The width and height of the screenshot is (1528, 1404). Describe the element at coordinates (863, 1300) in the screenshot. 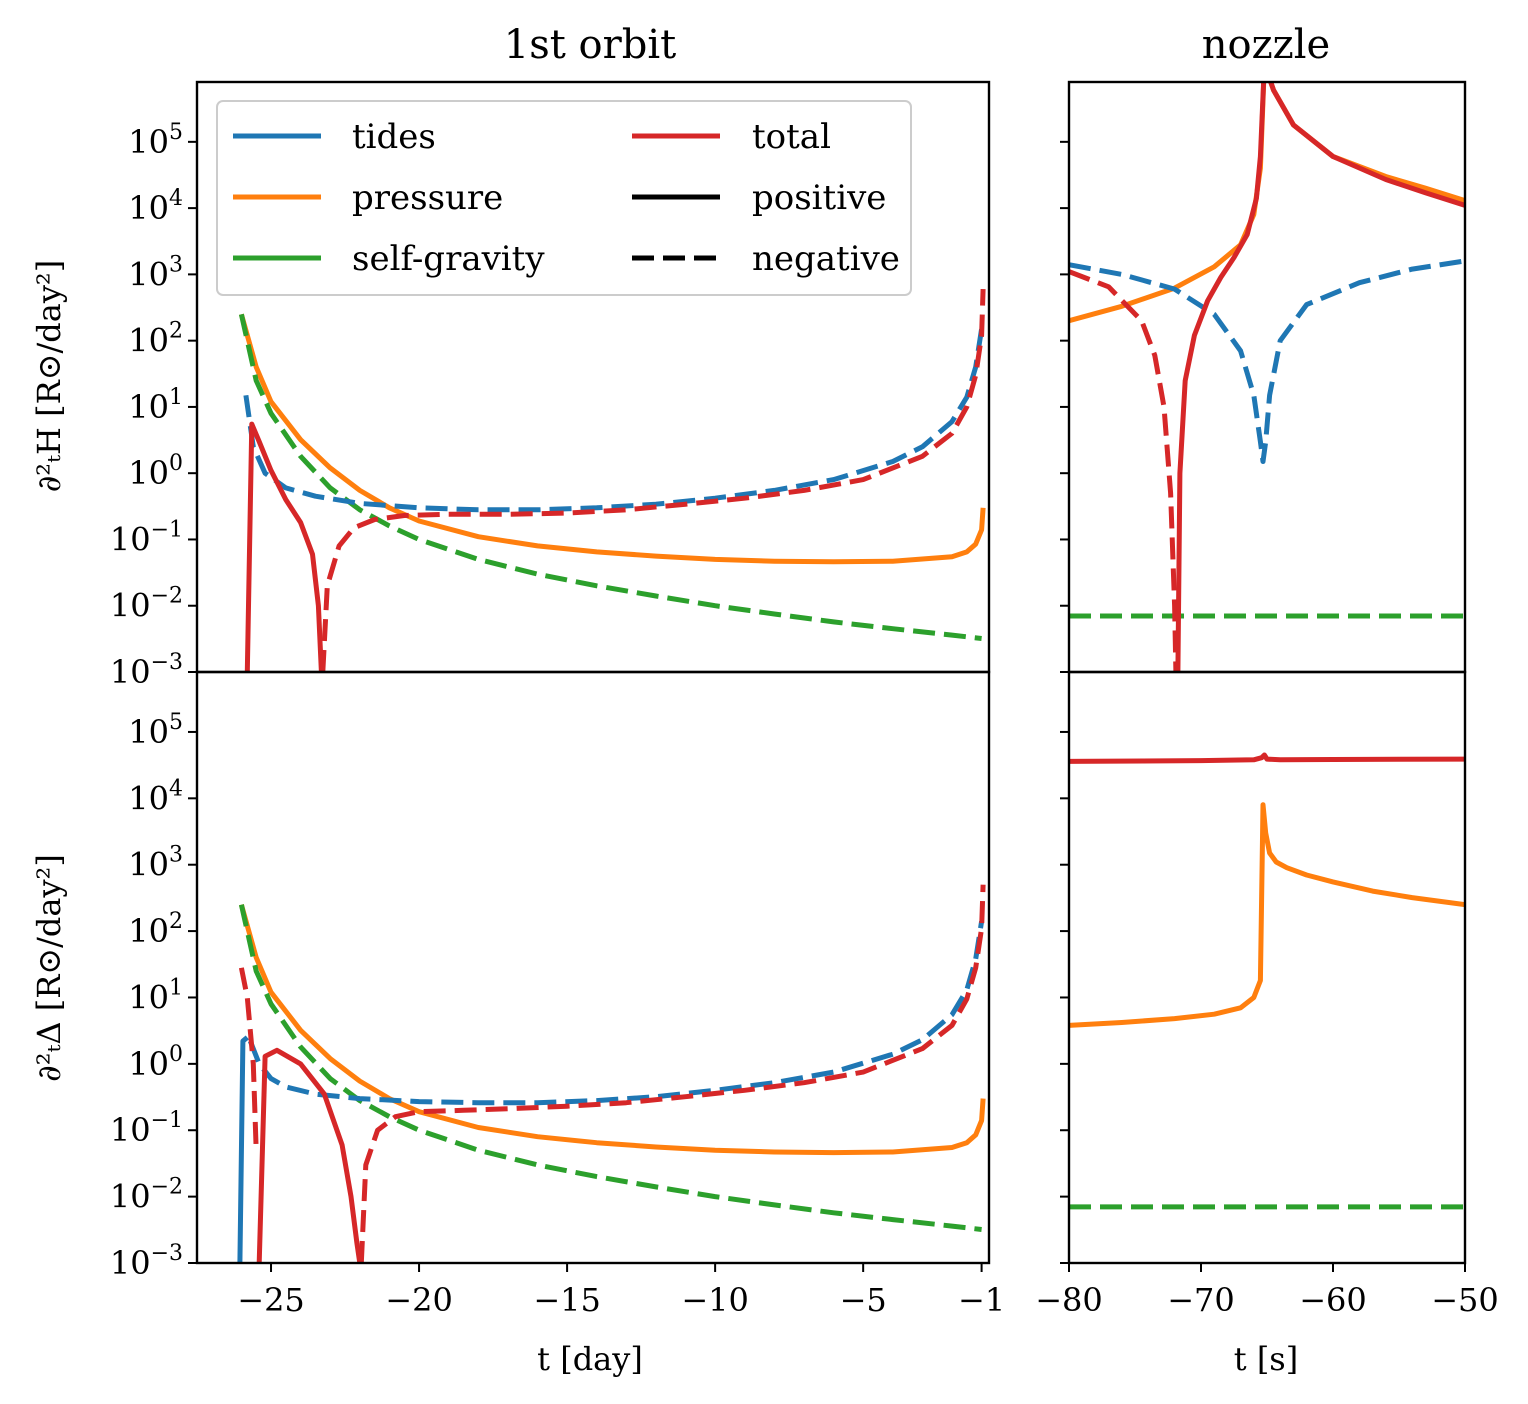

I see `xtick-label: −5` at that location.